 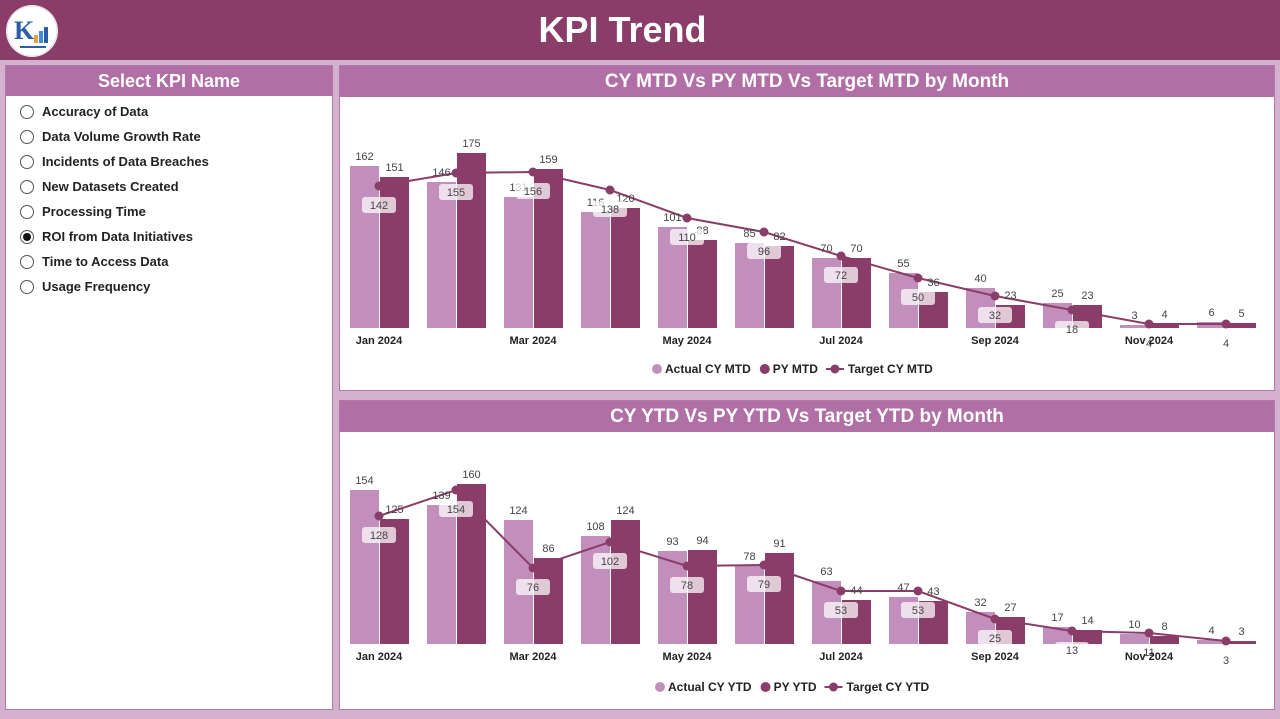 What do you see at coordinates (710, 687) in the screenshot?
I see `legend-label: Actual CY YTD` at bounding box center [710, 687].